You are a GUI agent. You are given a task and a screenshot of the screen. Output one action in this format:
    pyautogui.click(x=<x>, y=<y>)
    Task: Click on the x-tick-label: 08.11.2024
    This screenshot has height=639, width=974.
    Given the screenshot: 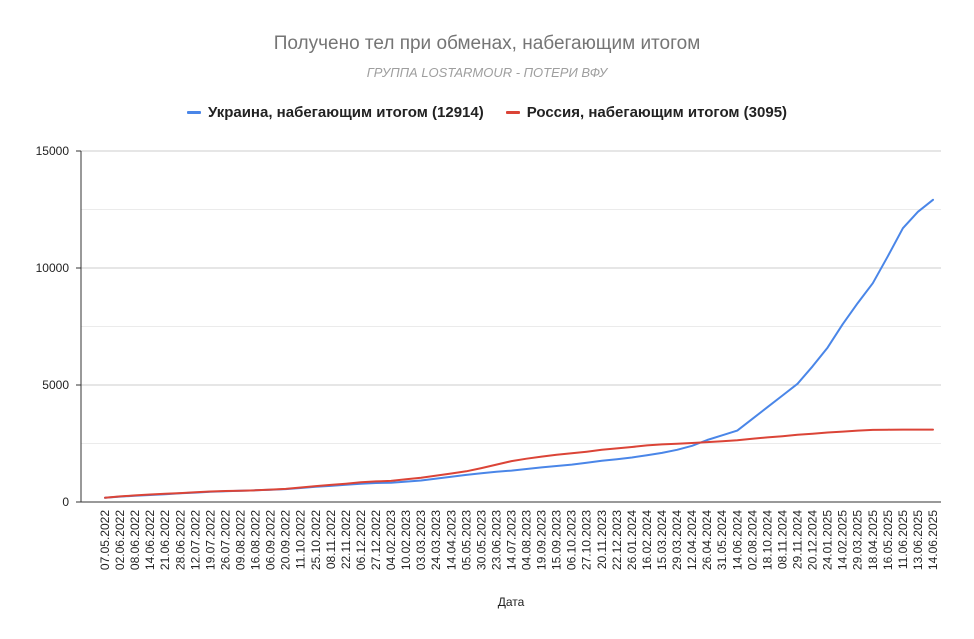 What is the action you would take?
    pyautogui.click(x=782, y=539)
    